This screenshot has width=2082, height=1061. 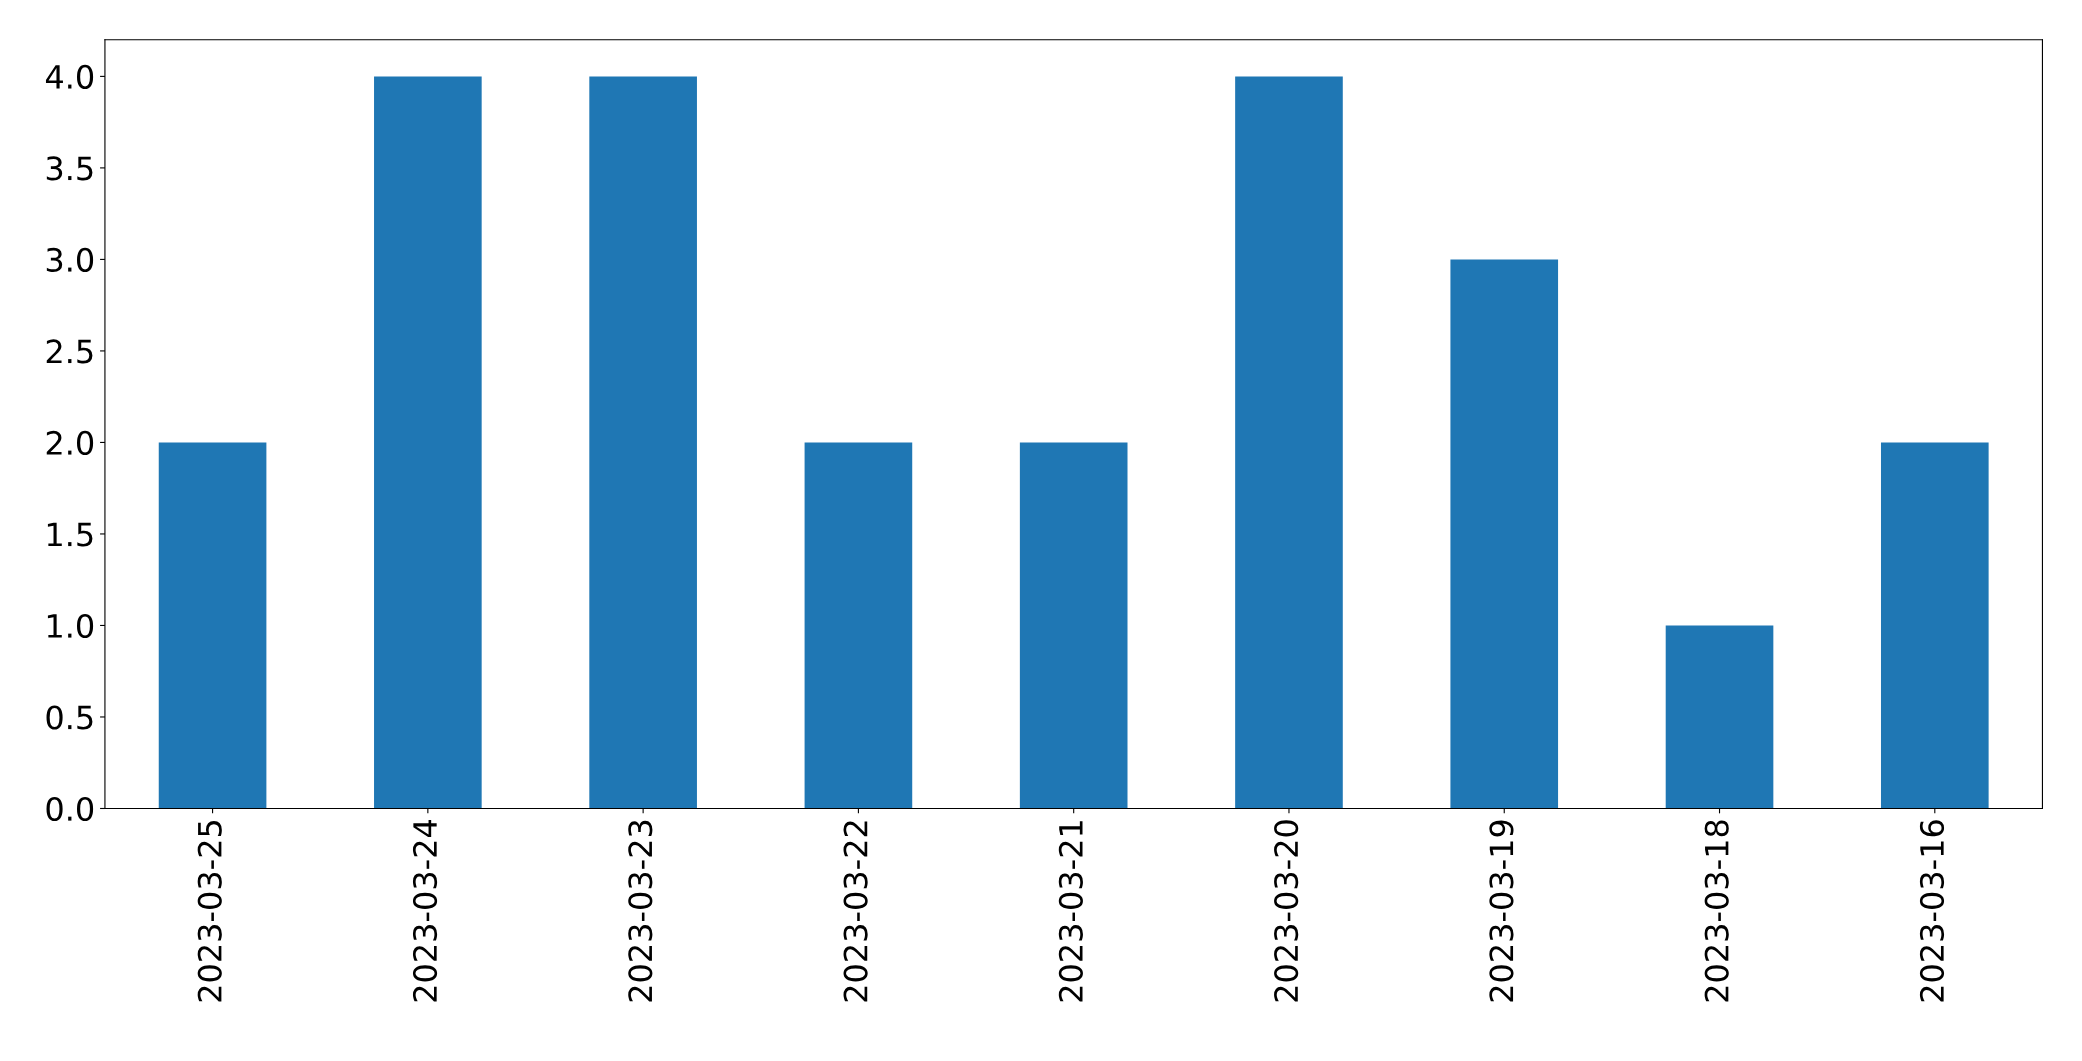 I want to click on x-tick-label: 2023-03-19, so click(x=1501, y=911).